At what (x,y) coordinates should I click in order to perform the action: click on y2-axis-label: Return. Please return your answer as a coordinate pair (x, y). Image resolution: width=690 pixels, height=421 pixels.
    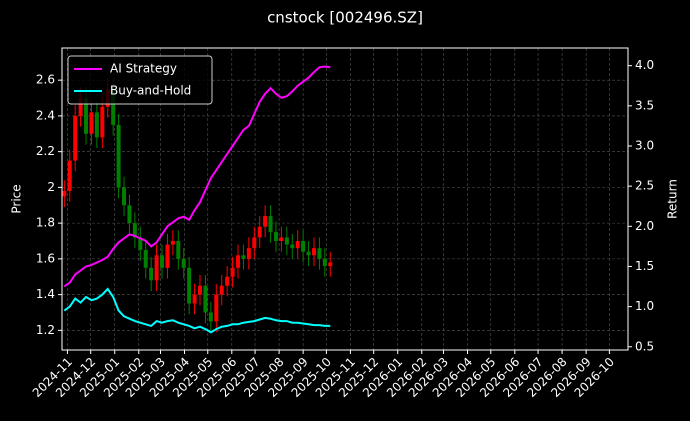
    Looking at the image, I should click on (673, 199).